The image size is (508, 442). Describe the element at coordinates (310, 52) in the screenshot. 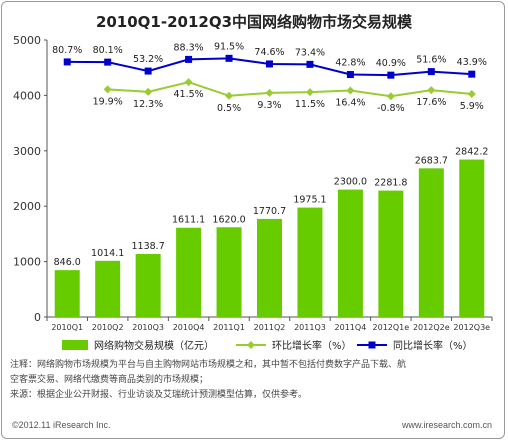

I see `yoy-label: 73.4%` at that location.